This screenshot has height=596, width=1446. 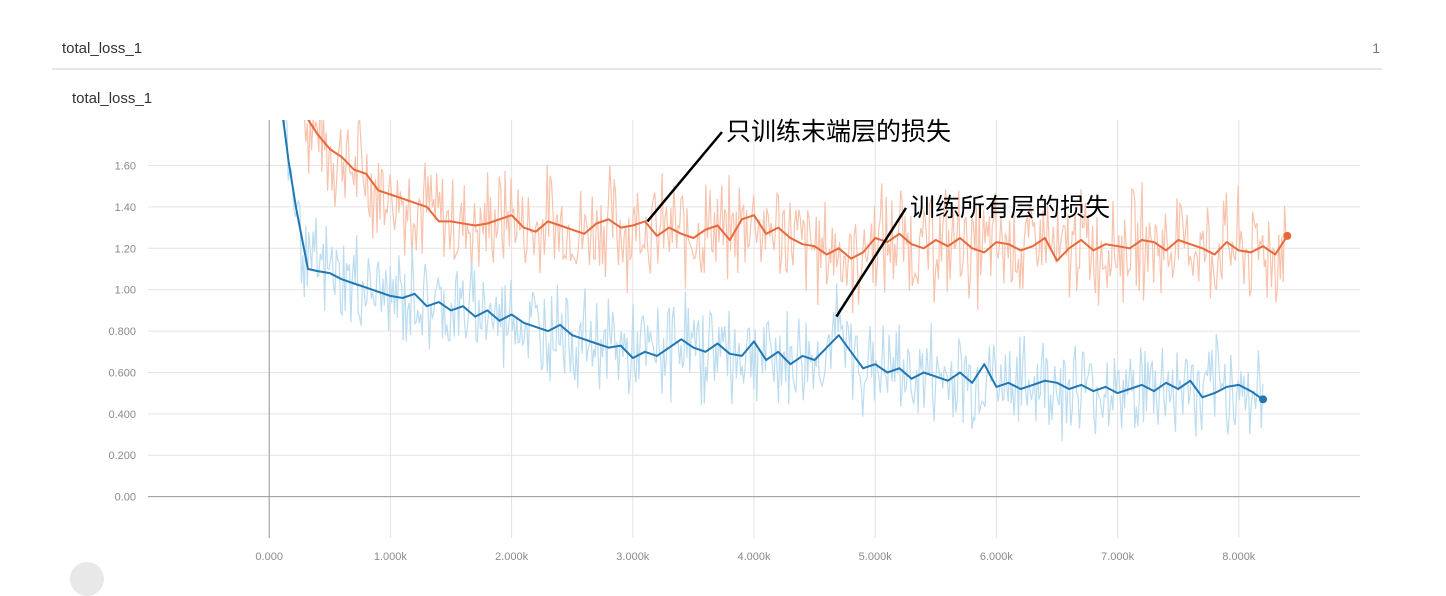 What do you see at coordinates (125, 498) in the screenshot?
I see `y-tick-label: 0.00` at bounding box center [125, 498].